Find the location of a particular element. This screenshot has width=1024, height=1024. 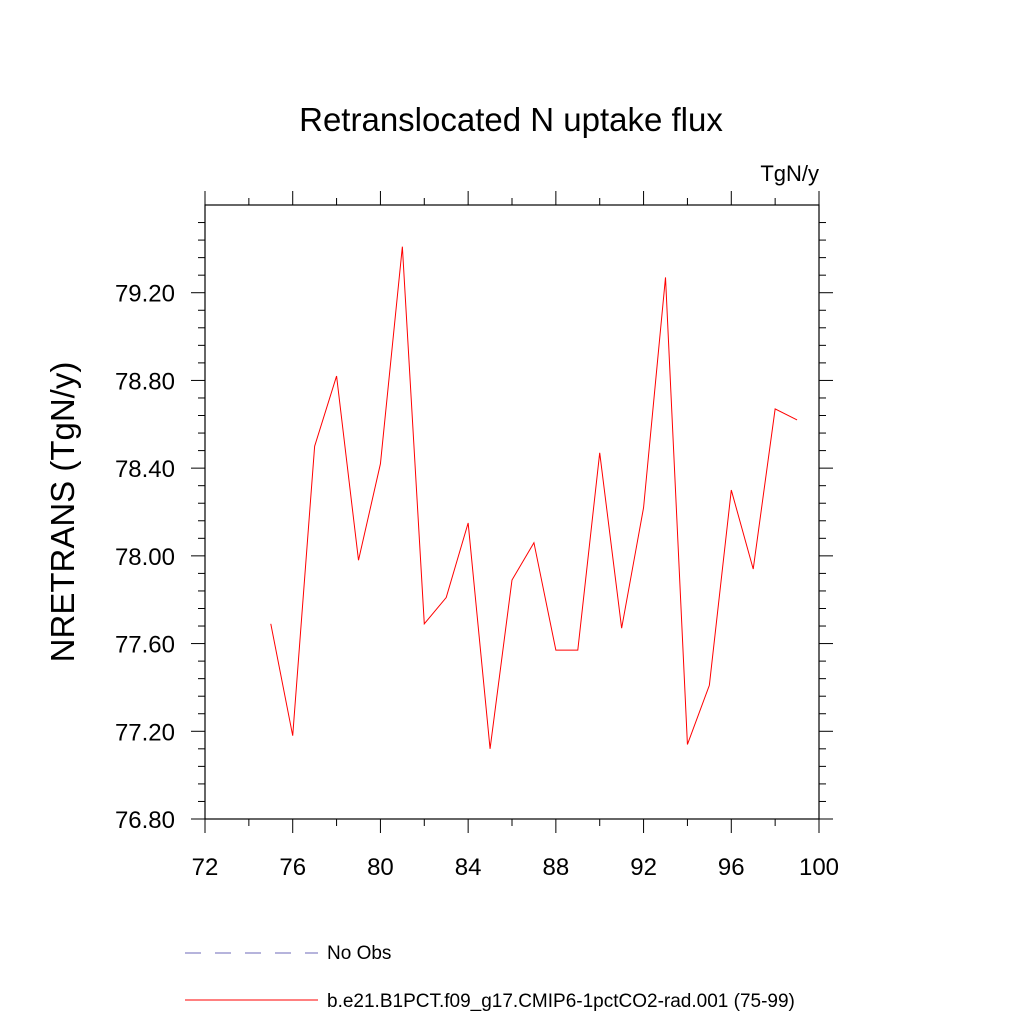

y-tick-label: 77.60 is located at coordinates (145, 645).